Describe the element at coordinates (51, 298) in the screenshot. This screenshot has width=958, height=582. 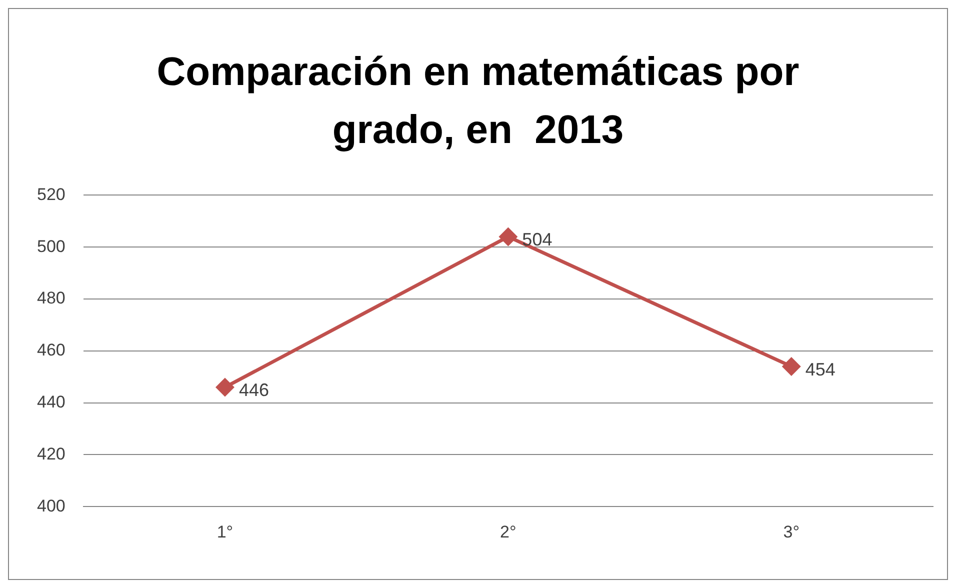
I see `y-tick-label: 480` at that location.